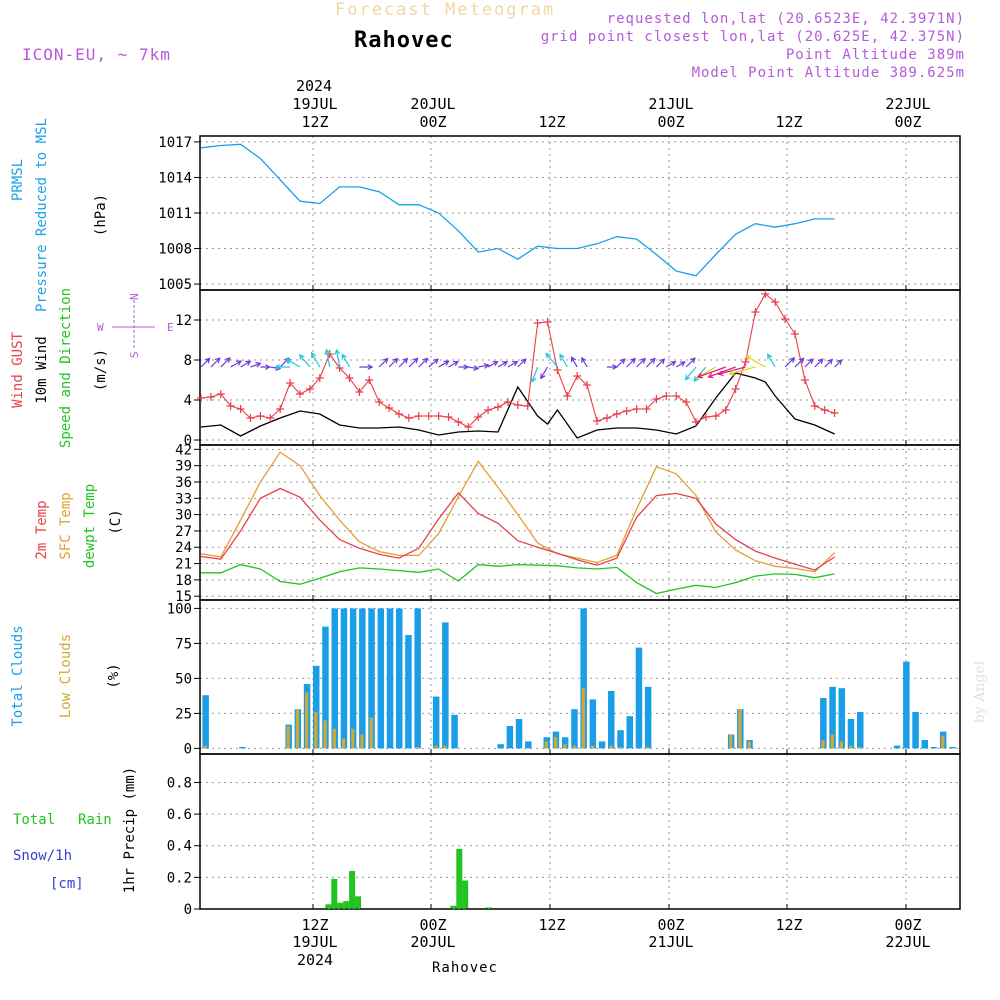 This screenshot has height=1000, width=1000. What do you see at coordinates (90, 526) in the screenshot?
I see `dewpt-label: dewpt Temp` at bounding box center [90, 526].